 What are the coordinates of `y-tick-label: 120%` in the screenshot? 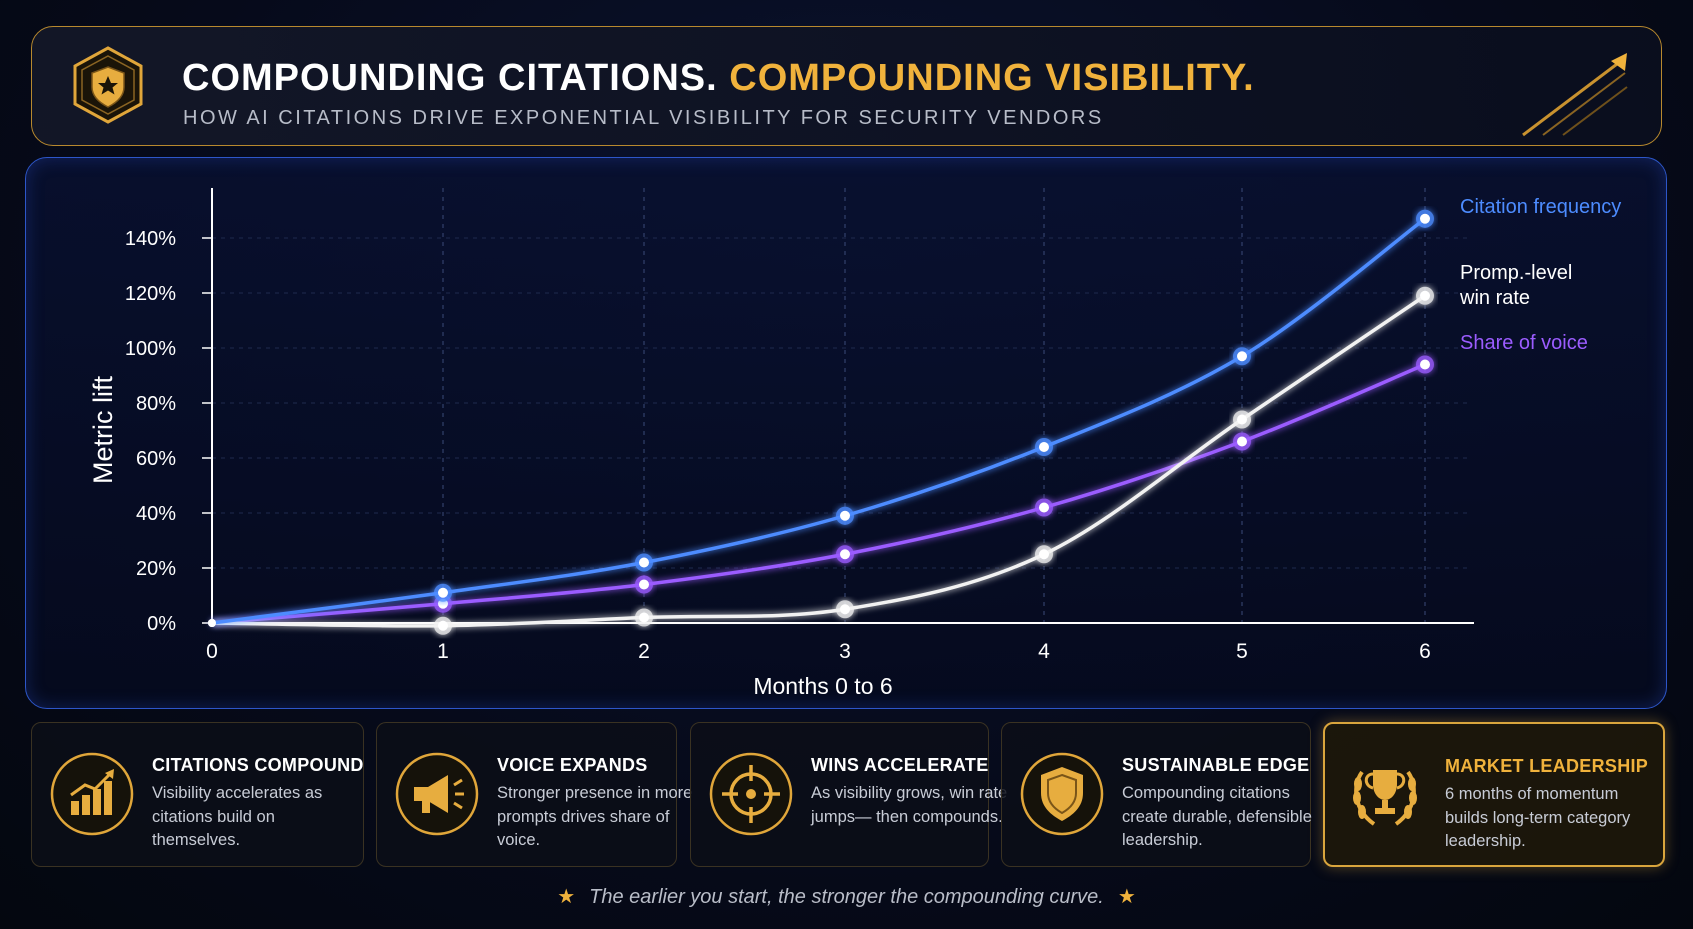 It's located at (150, 294).